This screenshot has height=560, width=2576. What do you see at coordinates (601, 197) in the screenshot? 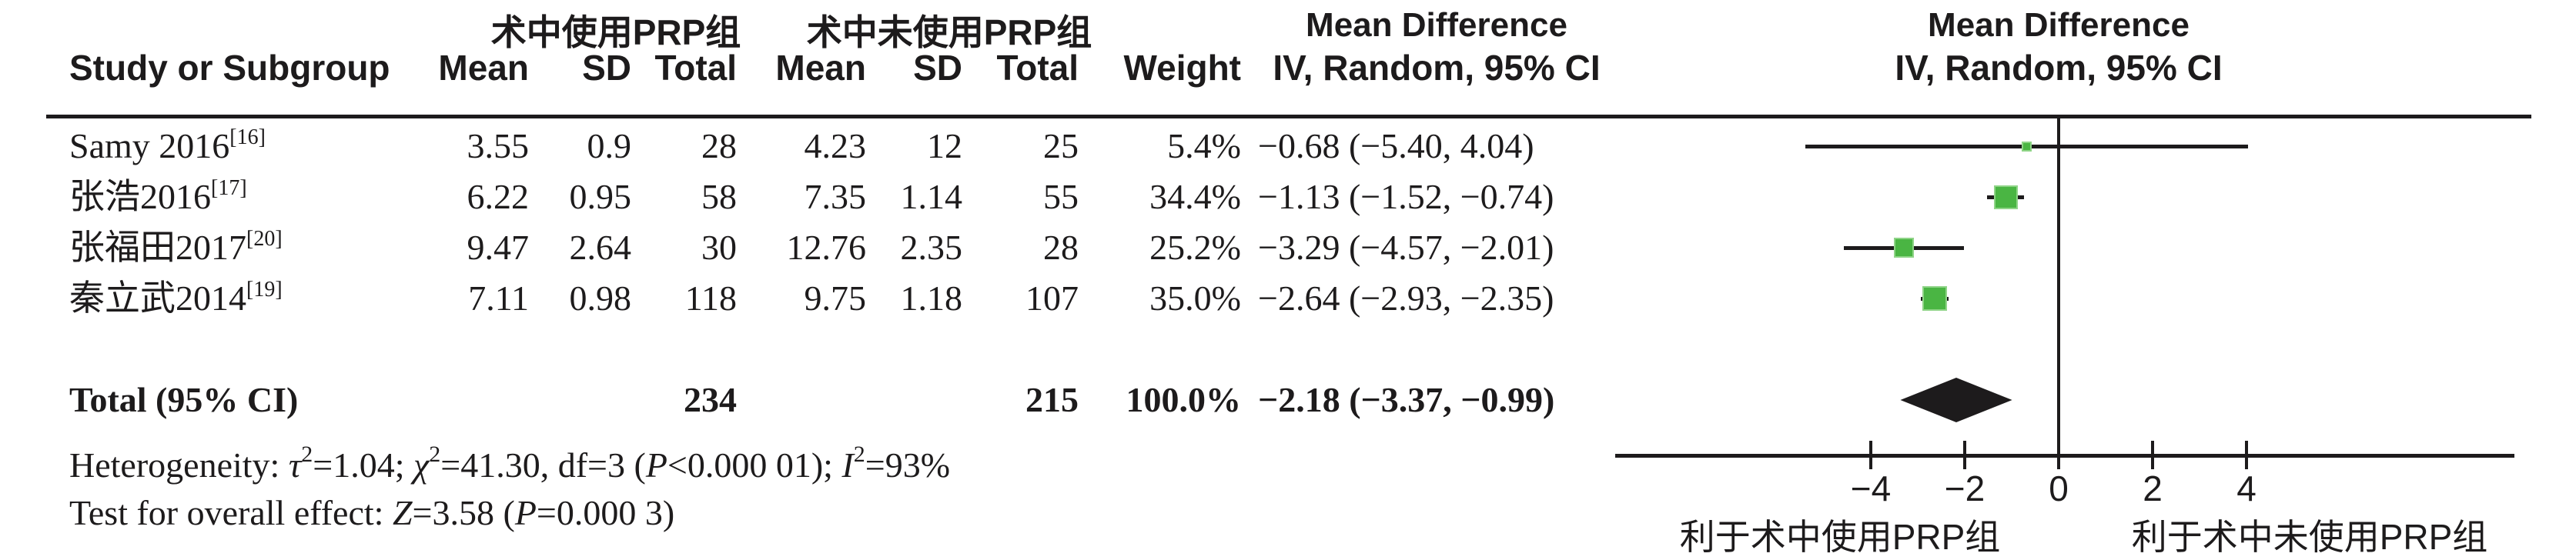
I see `sd-1-value: 0.95` at bounding box center [601, 197].